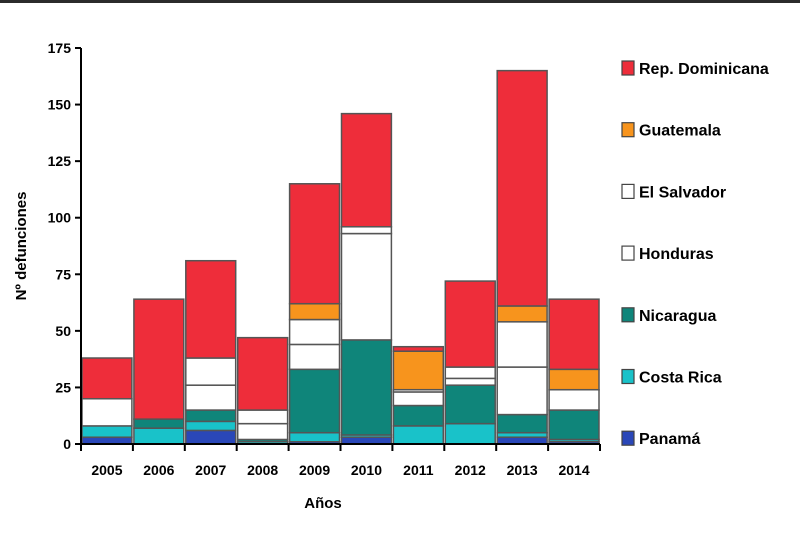 The image size is (800, 533). Describe the element at coordinates (210, 470) in the screenshot. I see `x-tick-label: 2007` at that location.